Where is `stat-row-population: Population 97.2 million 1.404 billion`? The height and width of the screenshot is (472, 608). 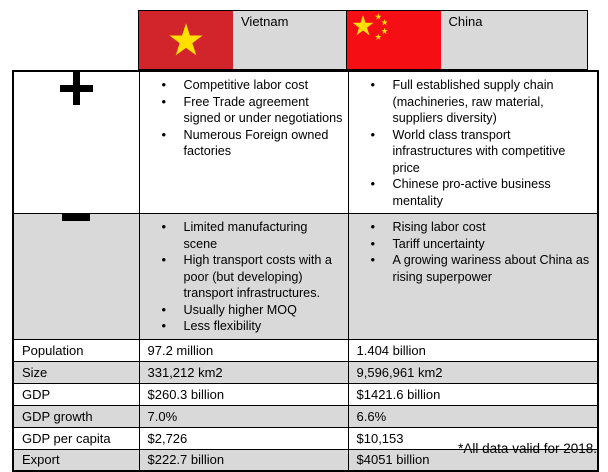
stat-row-population: Population 97.2 million 1.404 billion is located at coordinates (305, 350).